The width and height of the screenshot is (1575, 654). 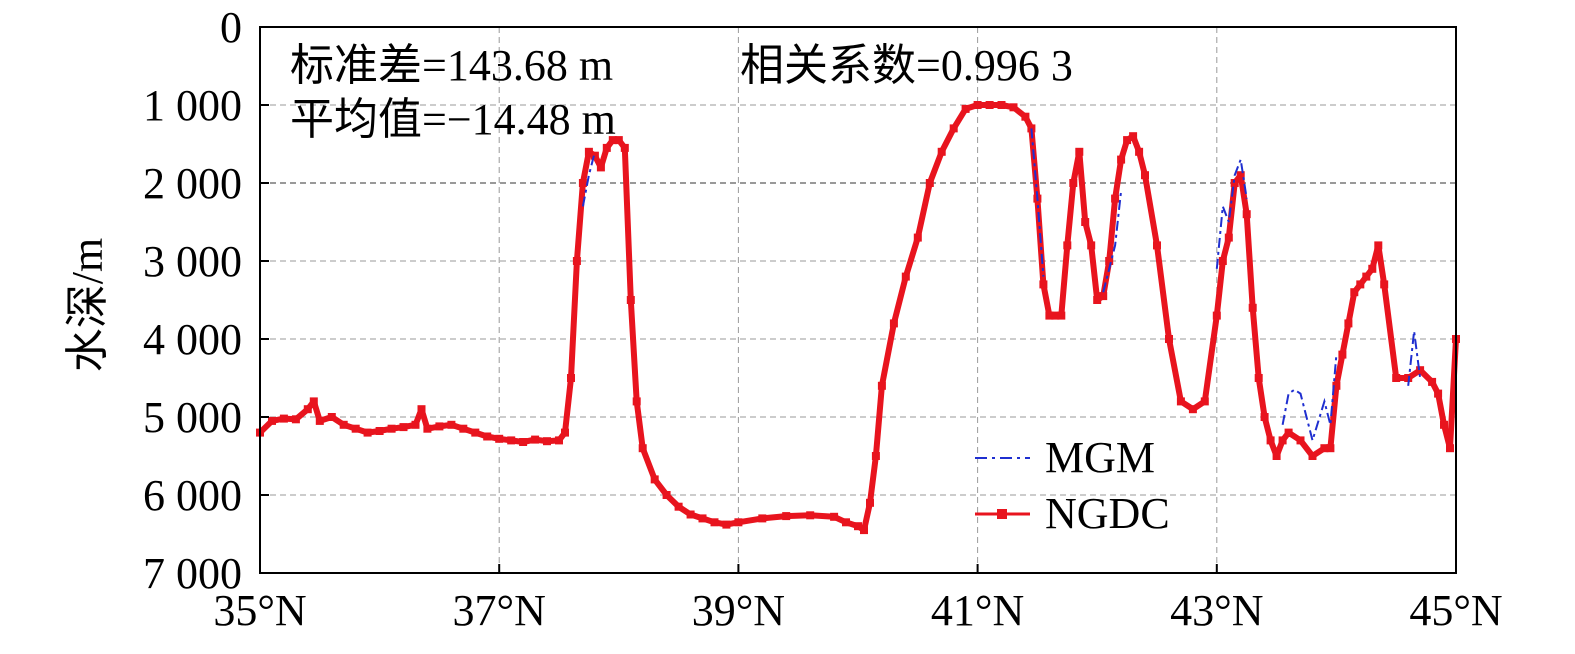 I want to click on corr-annotation: 相关系数=0.996 3, so click(x=906, y=65).